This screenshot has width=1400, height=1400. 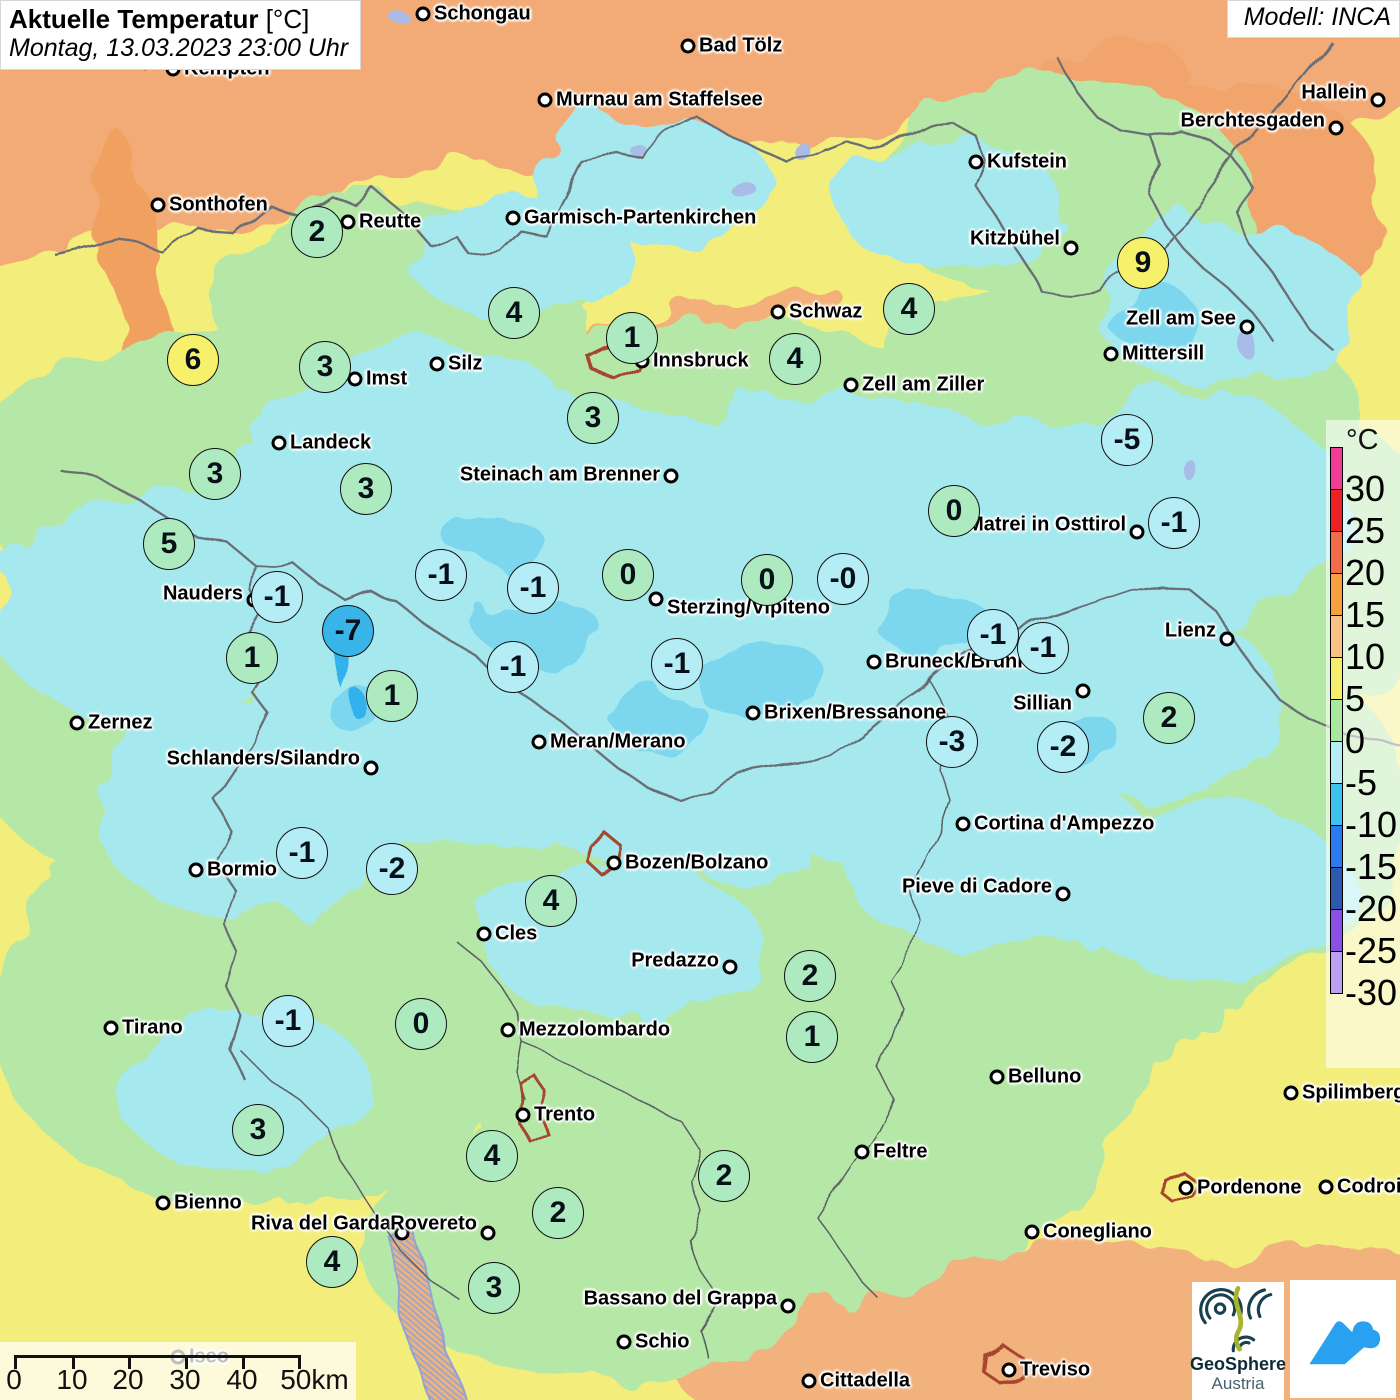 I want to click on scale-tick-label: 10, so click(x=72, y=1379).